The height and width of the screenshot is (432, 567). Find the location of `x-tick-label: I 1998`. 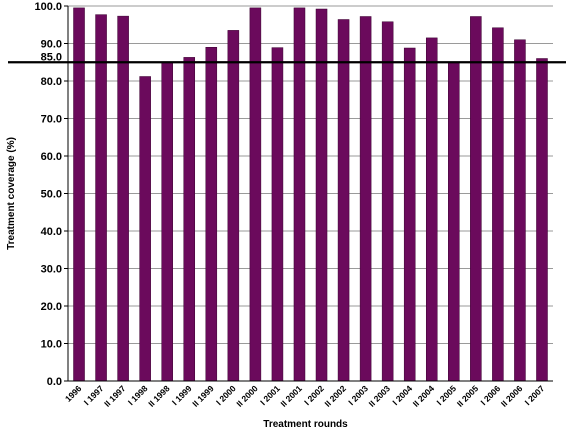

x-tick-label: I 1998 is located at coordinates (138, 395).